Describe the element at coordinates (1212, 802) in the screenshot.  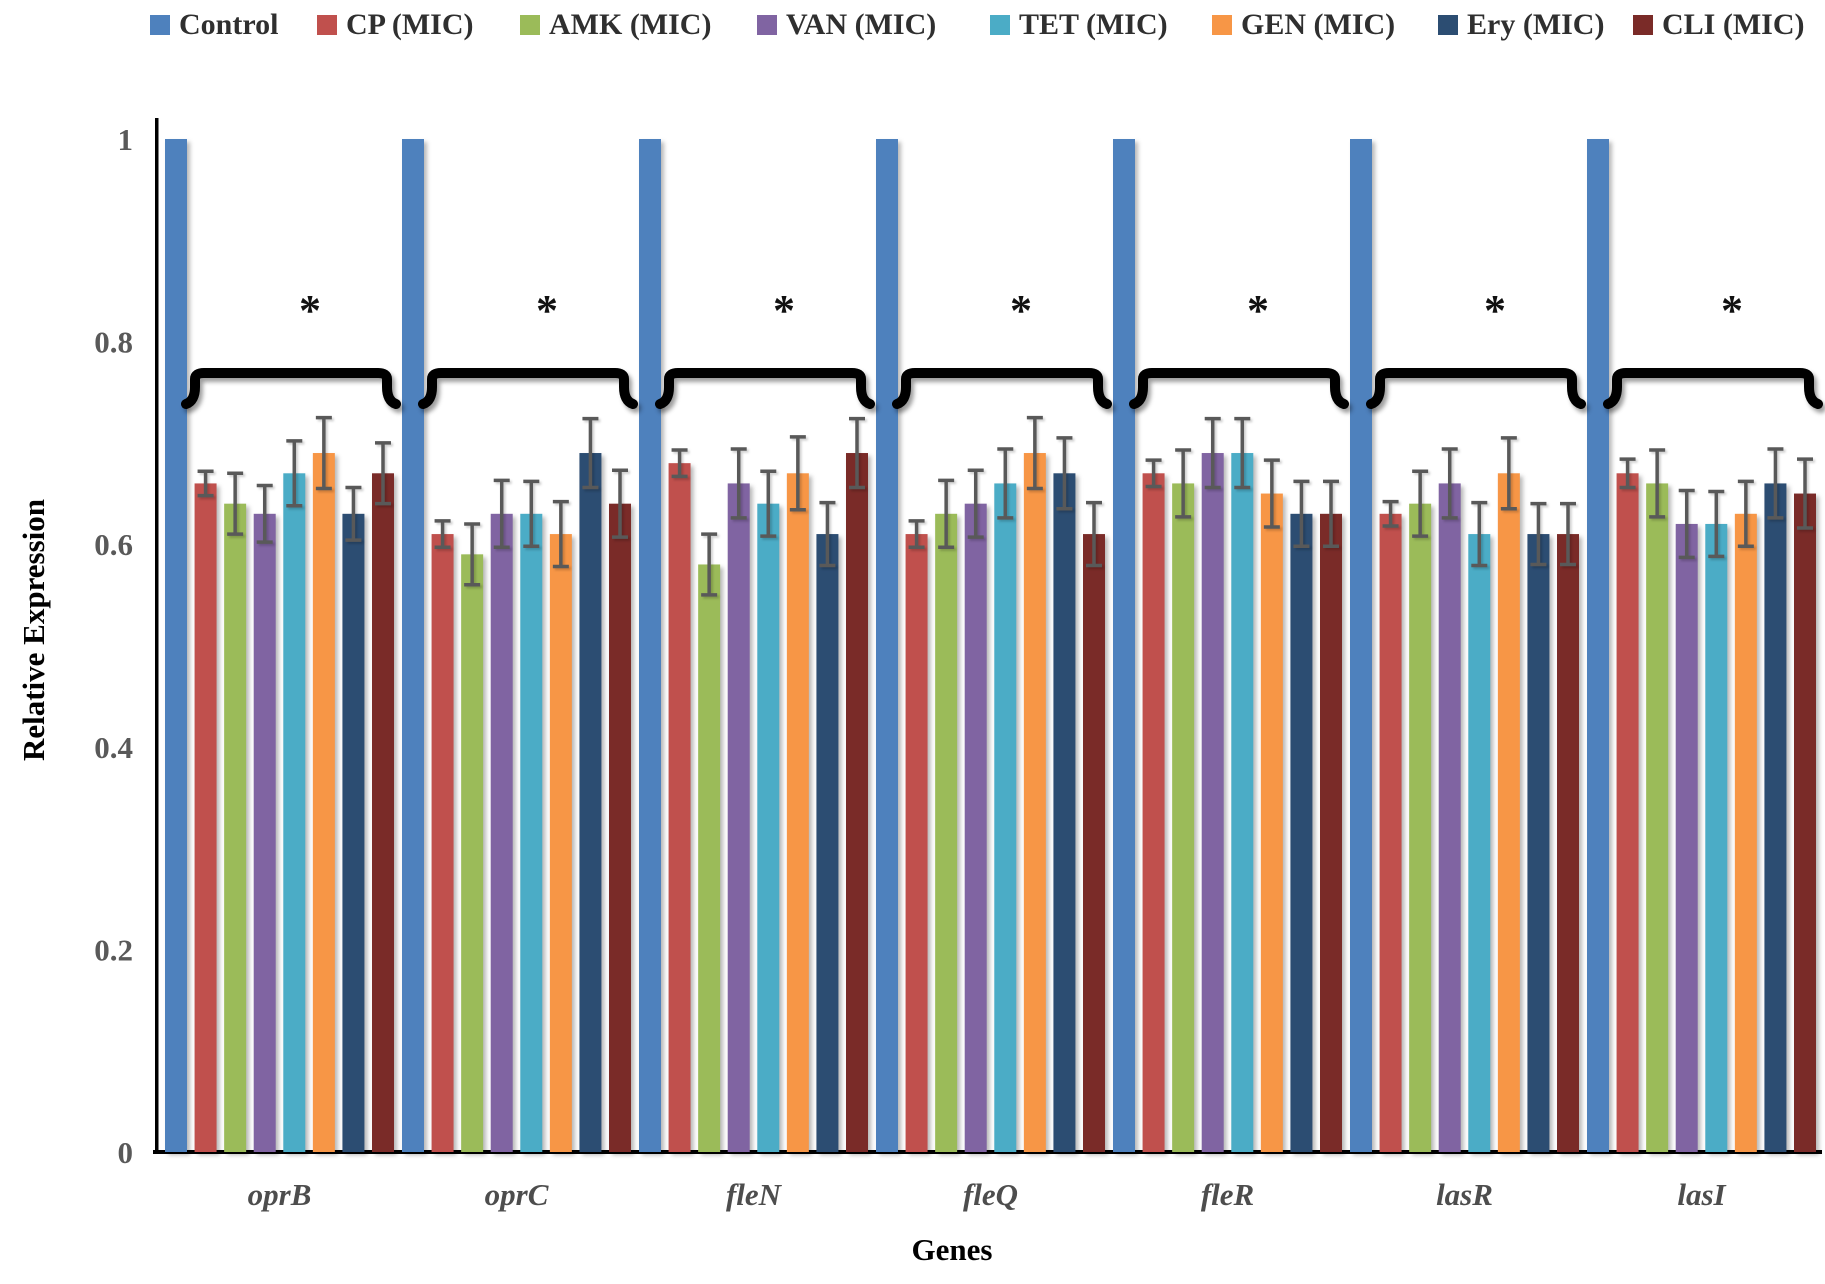
I see `bar-van-fleR` at that location.